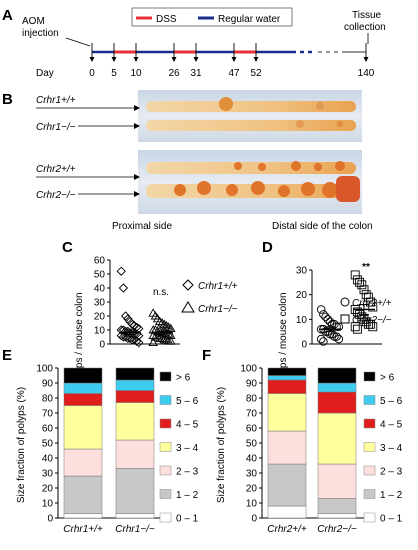 The image size is (418, 550). What do you see at coordinates (252, 429) in the screenshot?
I see `y-tick-label: 60` at bounding box center [252, 429].